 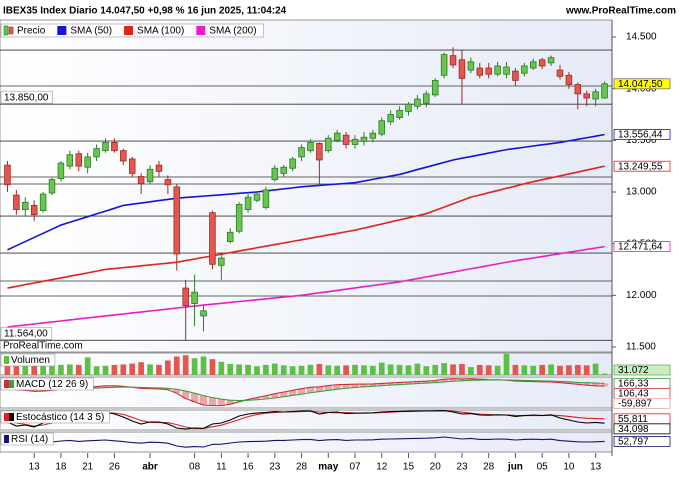 I want to click on panel-title: MACD (12 26 9), so click(x=52, y=384).